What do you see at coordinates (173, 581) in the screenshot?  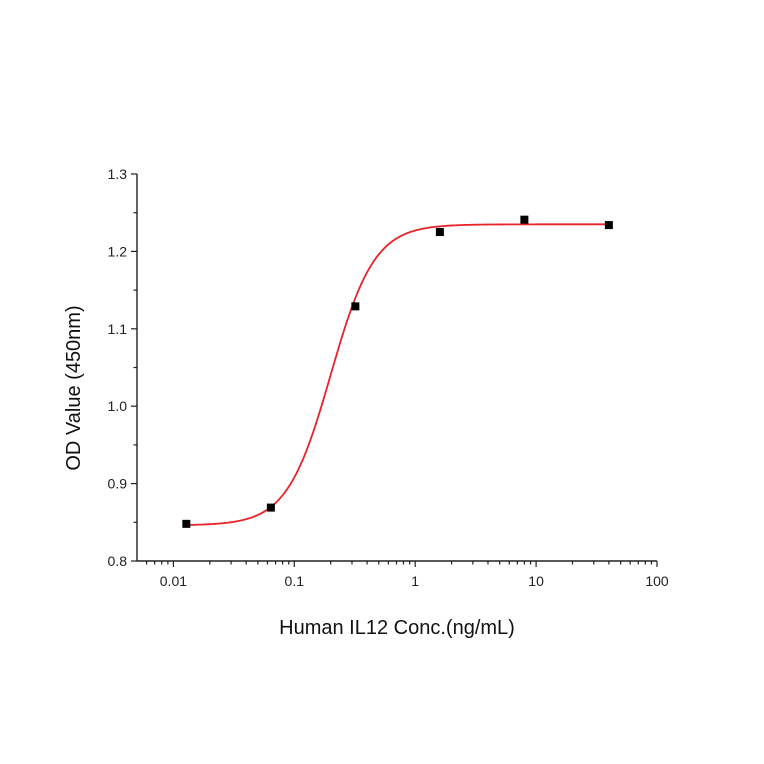 I see `x-tick-label: 0.01` at bounding box center [173, 581].